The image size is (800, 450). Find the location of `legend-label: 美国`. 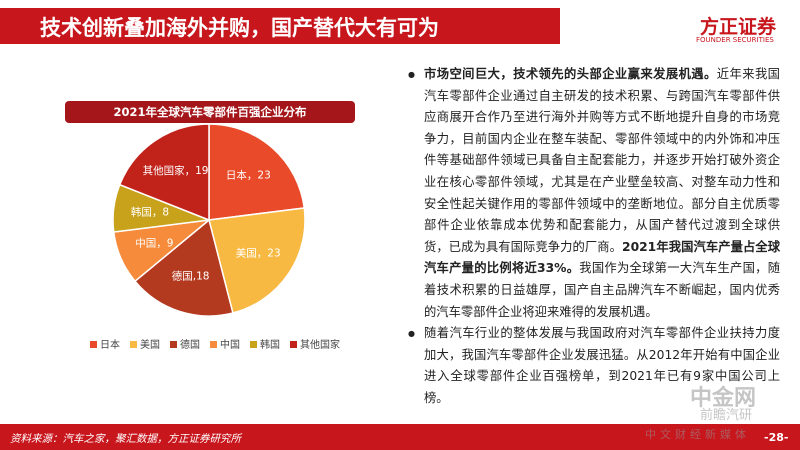

legend-label: 美国 is located at coordinates (150, 345).